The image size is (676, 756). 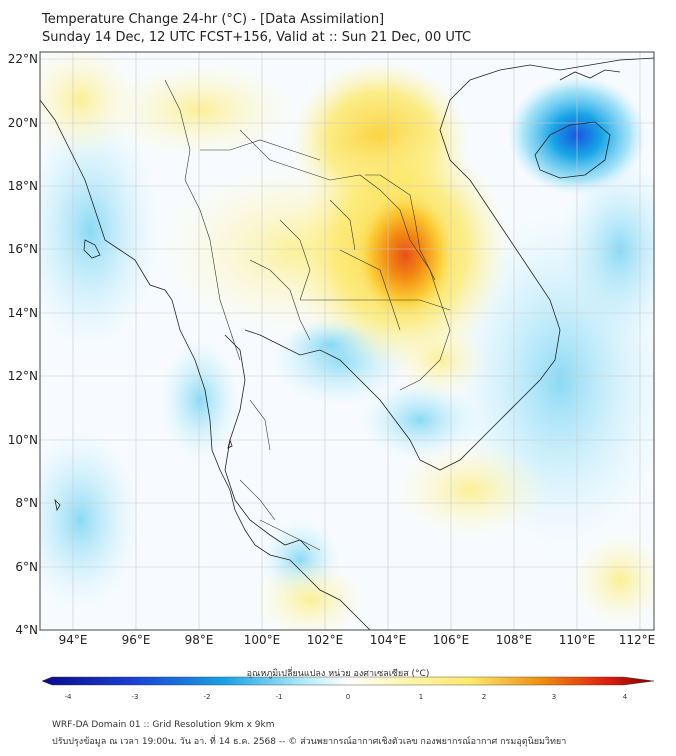 What do you see at coordinates (22, 440) in the screenshot?
I see `lat-label: 10°N` at bounding box center [22, 440].